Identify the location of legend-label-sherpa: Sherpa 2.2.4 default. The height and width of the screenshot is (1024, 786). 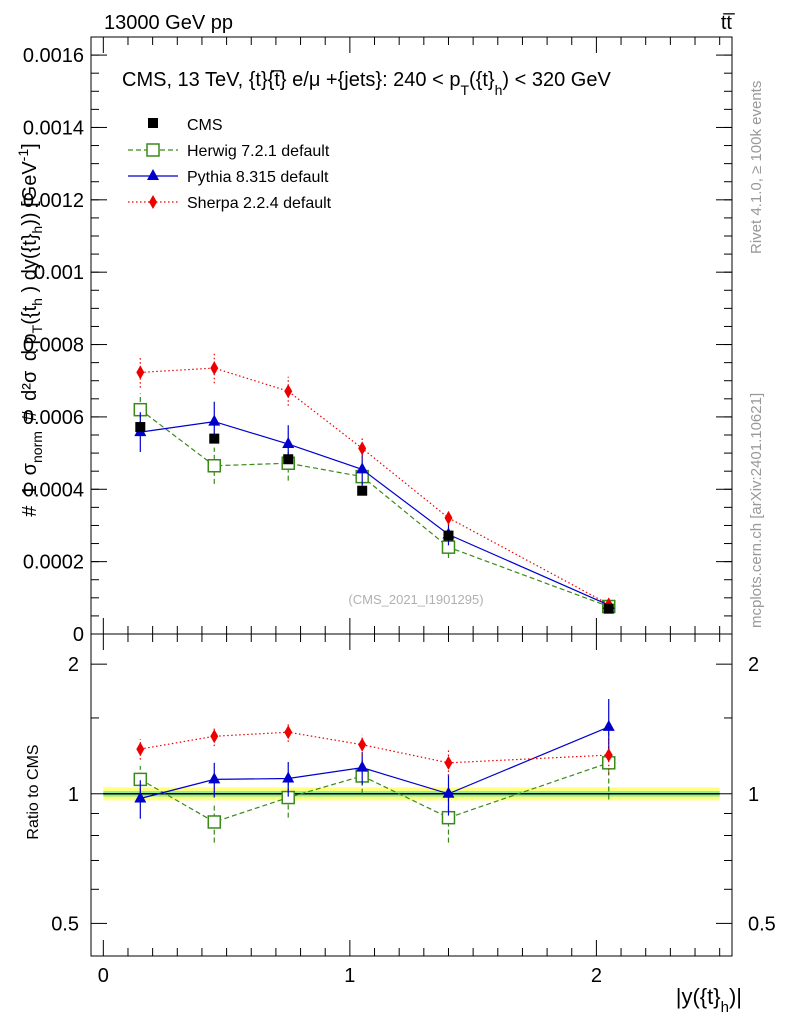
(259, 203).